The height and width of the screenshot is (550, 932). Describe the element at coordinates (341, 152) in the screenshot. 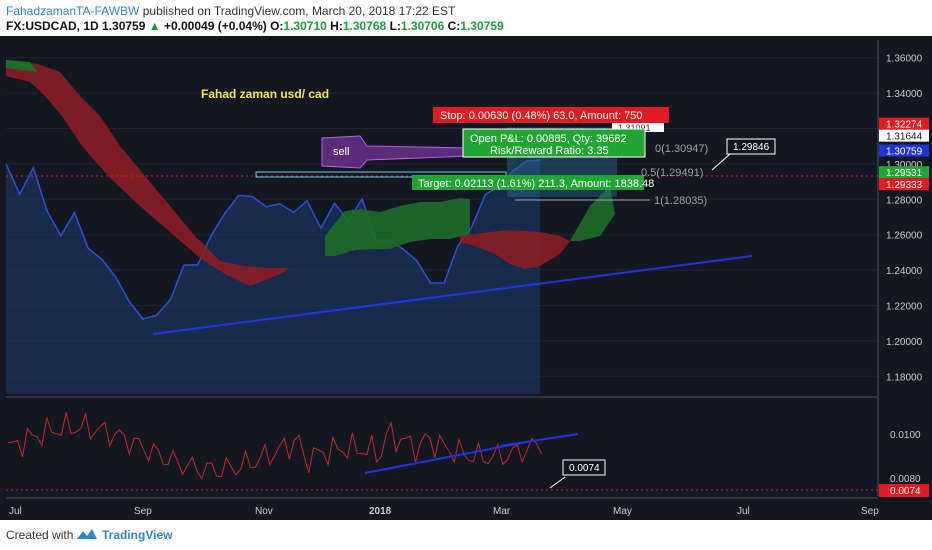

I see `sell-label: sell` at that location.